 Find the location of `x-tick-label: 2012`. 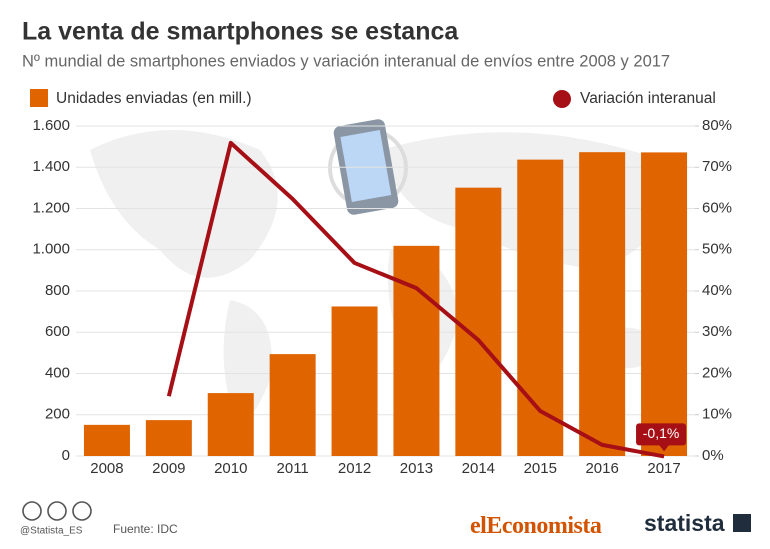

x-tick-label: 2012 is located at coordinates (354, 468).